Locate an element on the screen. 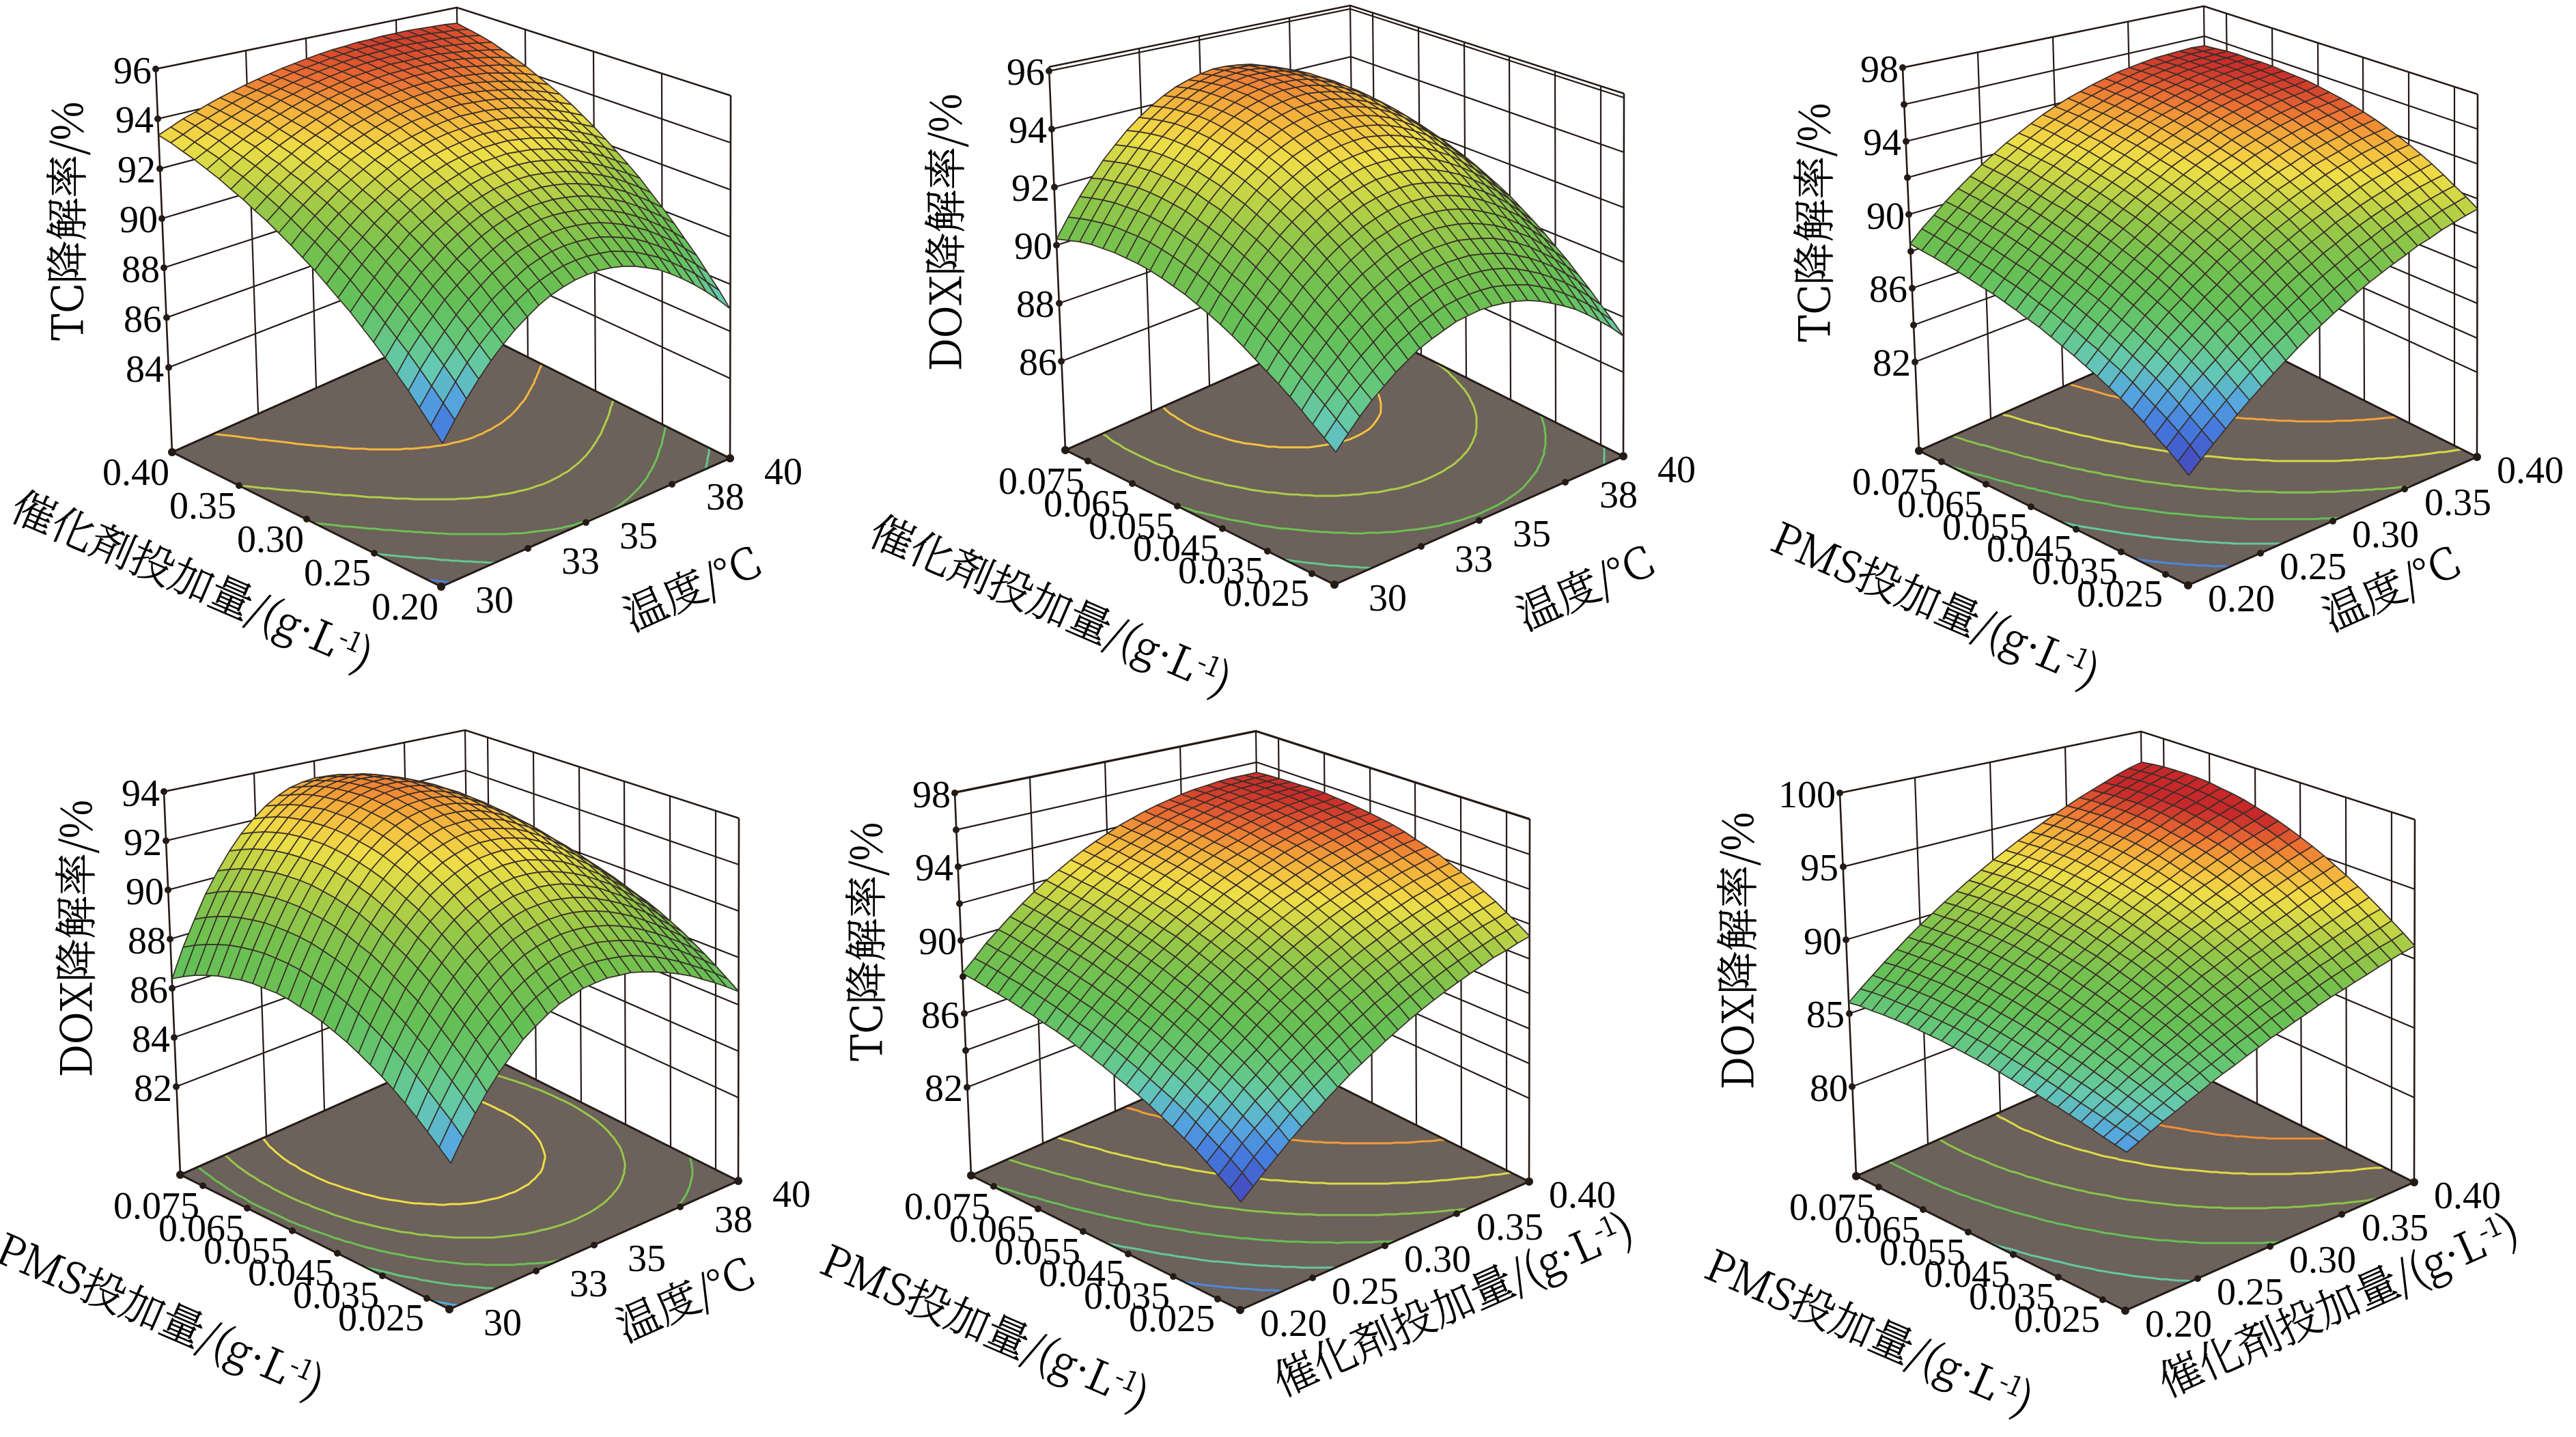 This screenshot has height=1437, width=2576. svg-text: 95 is located at coordinates (1819, 868).